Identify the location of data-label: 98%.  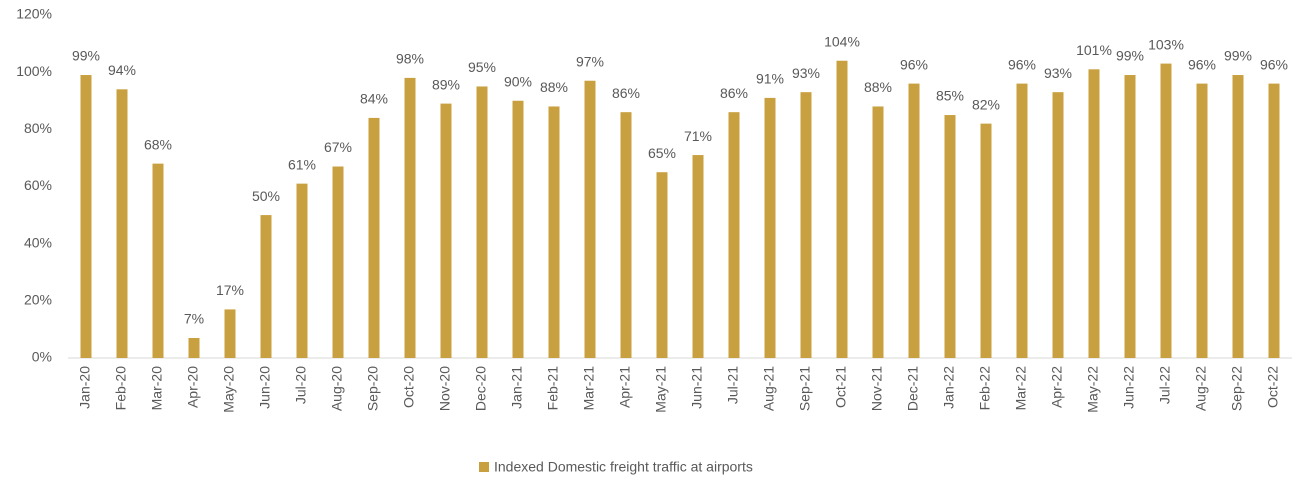
(410, 59).